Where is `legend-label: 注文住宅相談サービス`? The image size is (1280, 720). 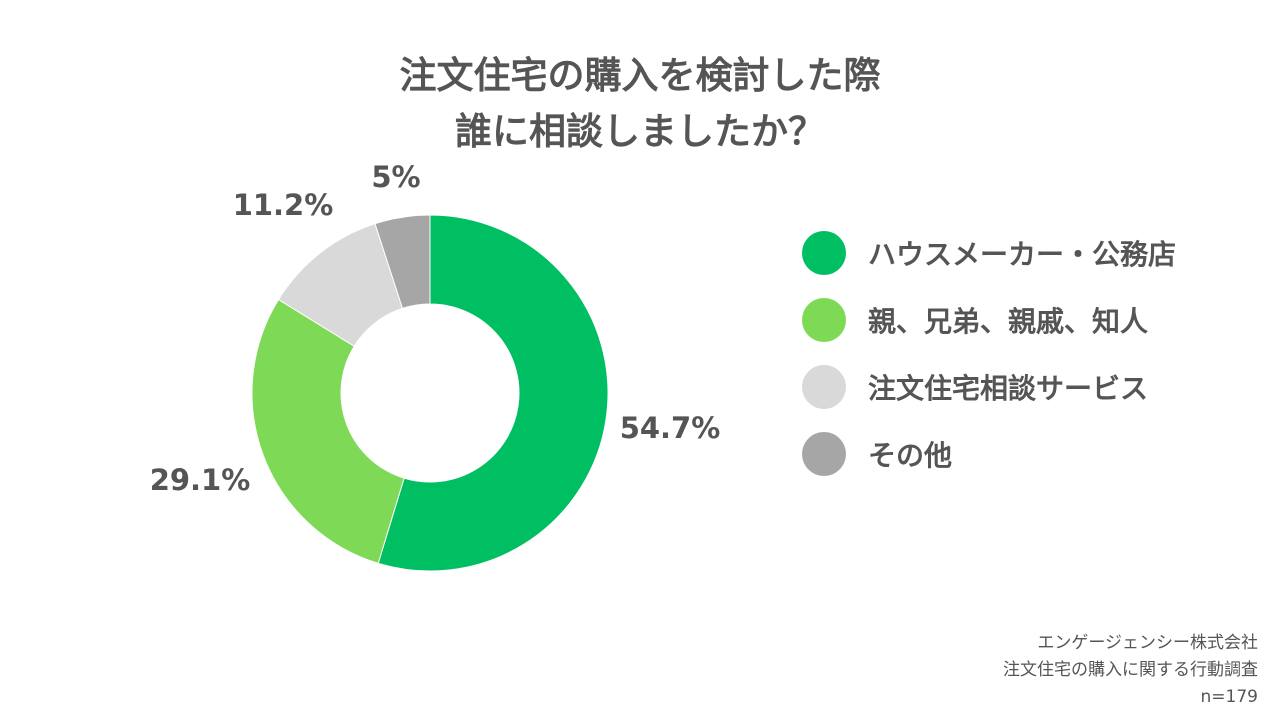
legend-label: 注文住宅相談サービス is located at coordinates (1008, 388).